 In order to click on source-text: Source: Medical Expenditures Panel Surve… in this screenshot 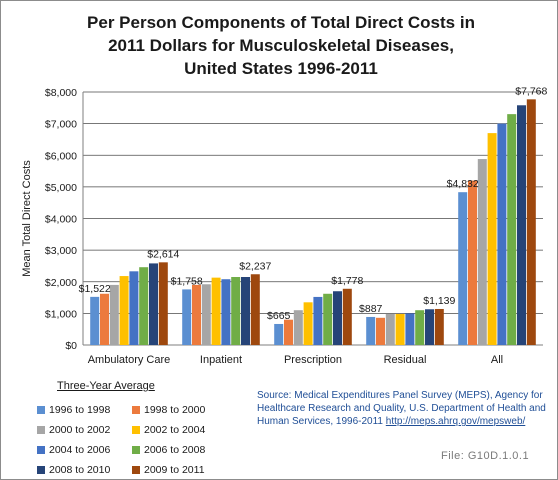, I will do `click(401, 408)`.